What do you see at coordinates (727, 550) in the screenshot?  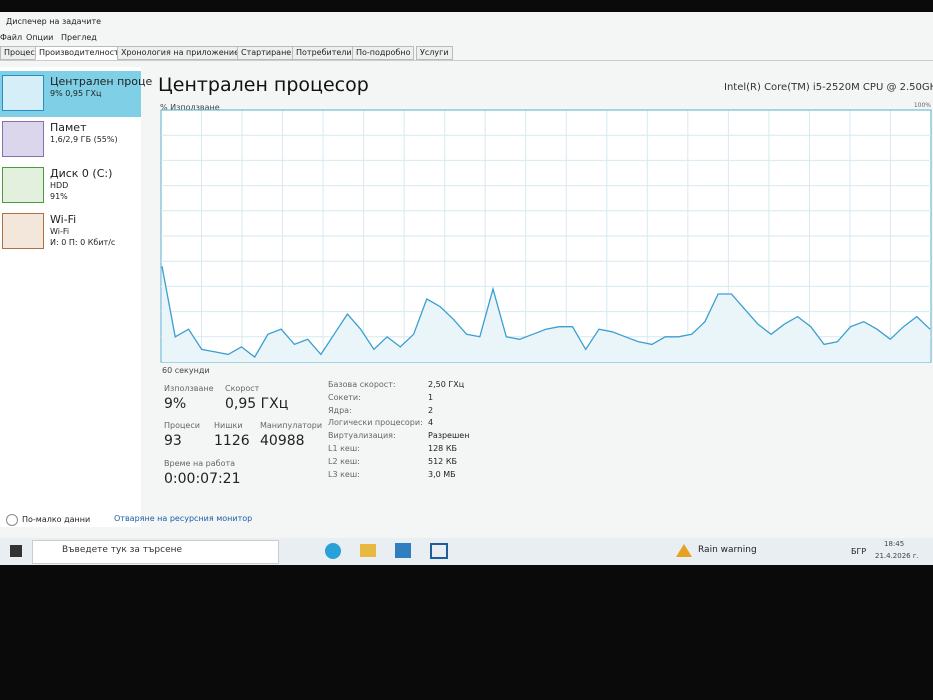 I see `weather: Rain warning` at bounding box center [727, 550].